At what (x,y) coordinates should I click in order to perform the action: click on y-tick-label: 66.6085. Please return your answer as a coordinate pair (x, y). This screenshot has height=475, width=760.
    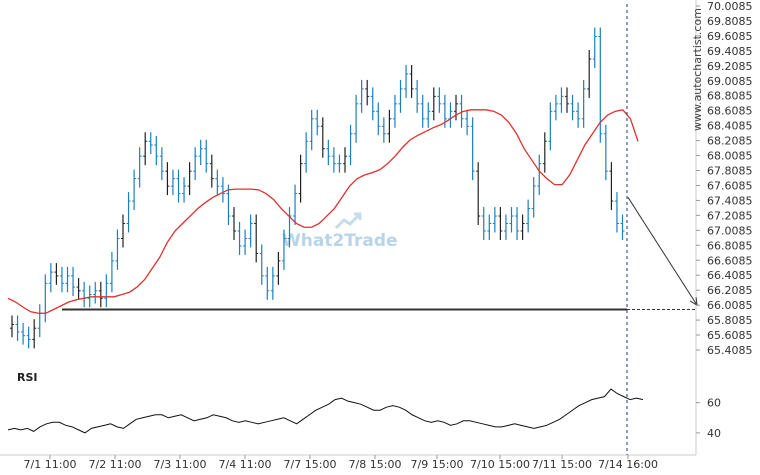
    Looking at the image, I should click on (730, 260).